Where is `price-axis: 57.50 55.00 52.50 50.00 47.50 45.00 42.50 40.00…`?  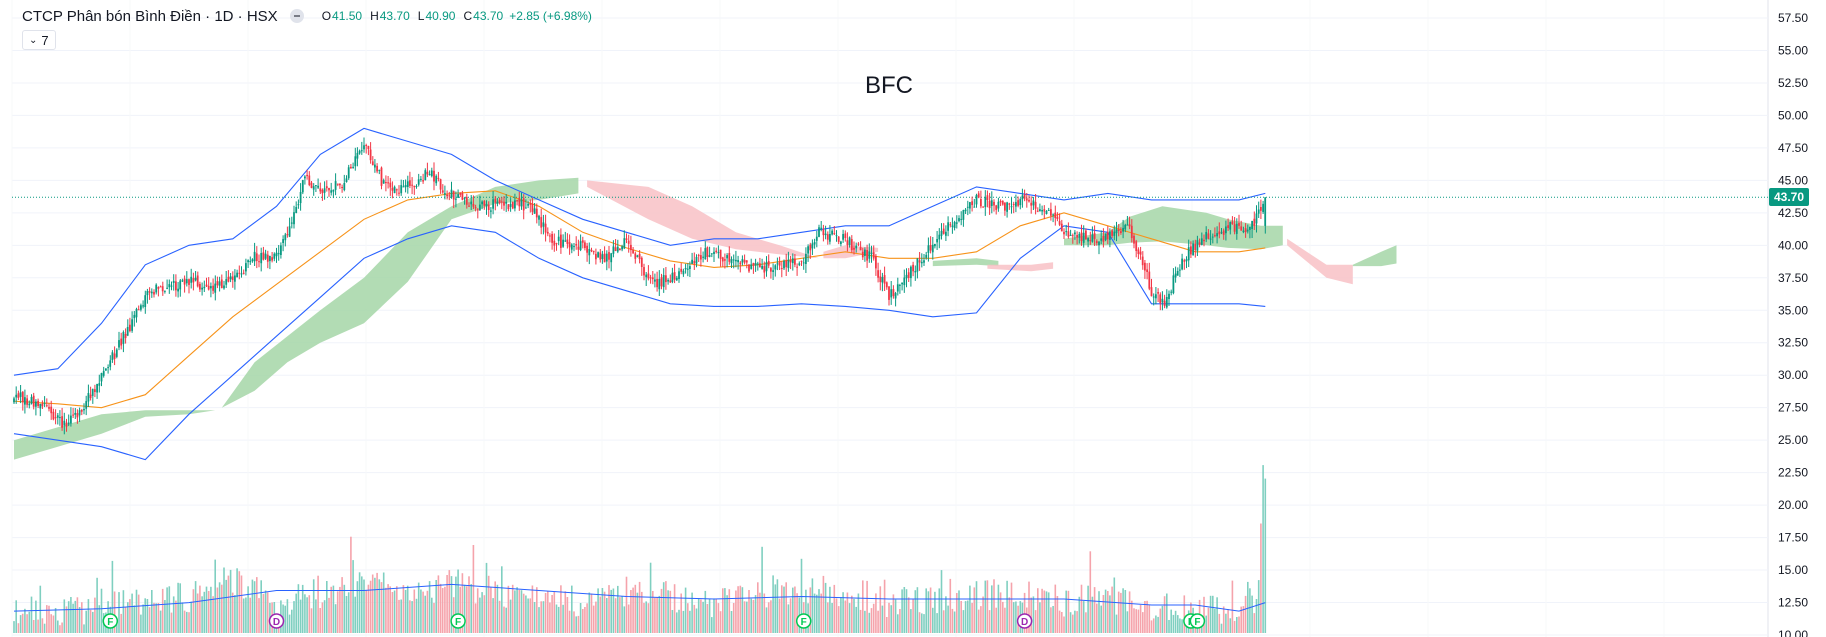
price-axis: 57.50 55.00 52.50 50.00 47.50 45.00 42.50 40.00… is located at coordinates (1793, 324).